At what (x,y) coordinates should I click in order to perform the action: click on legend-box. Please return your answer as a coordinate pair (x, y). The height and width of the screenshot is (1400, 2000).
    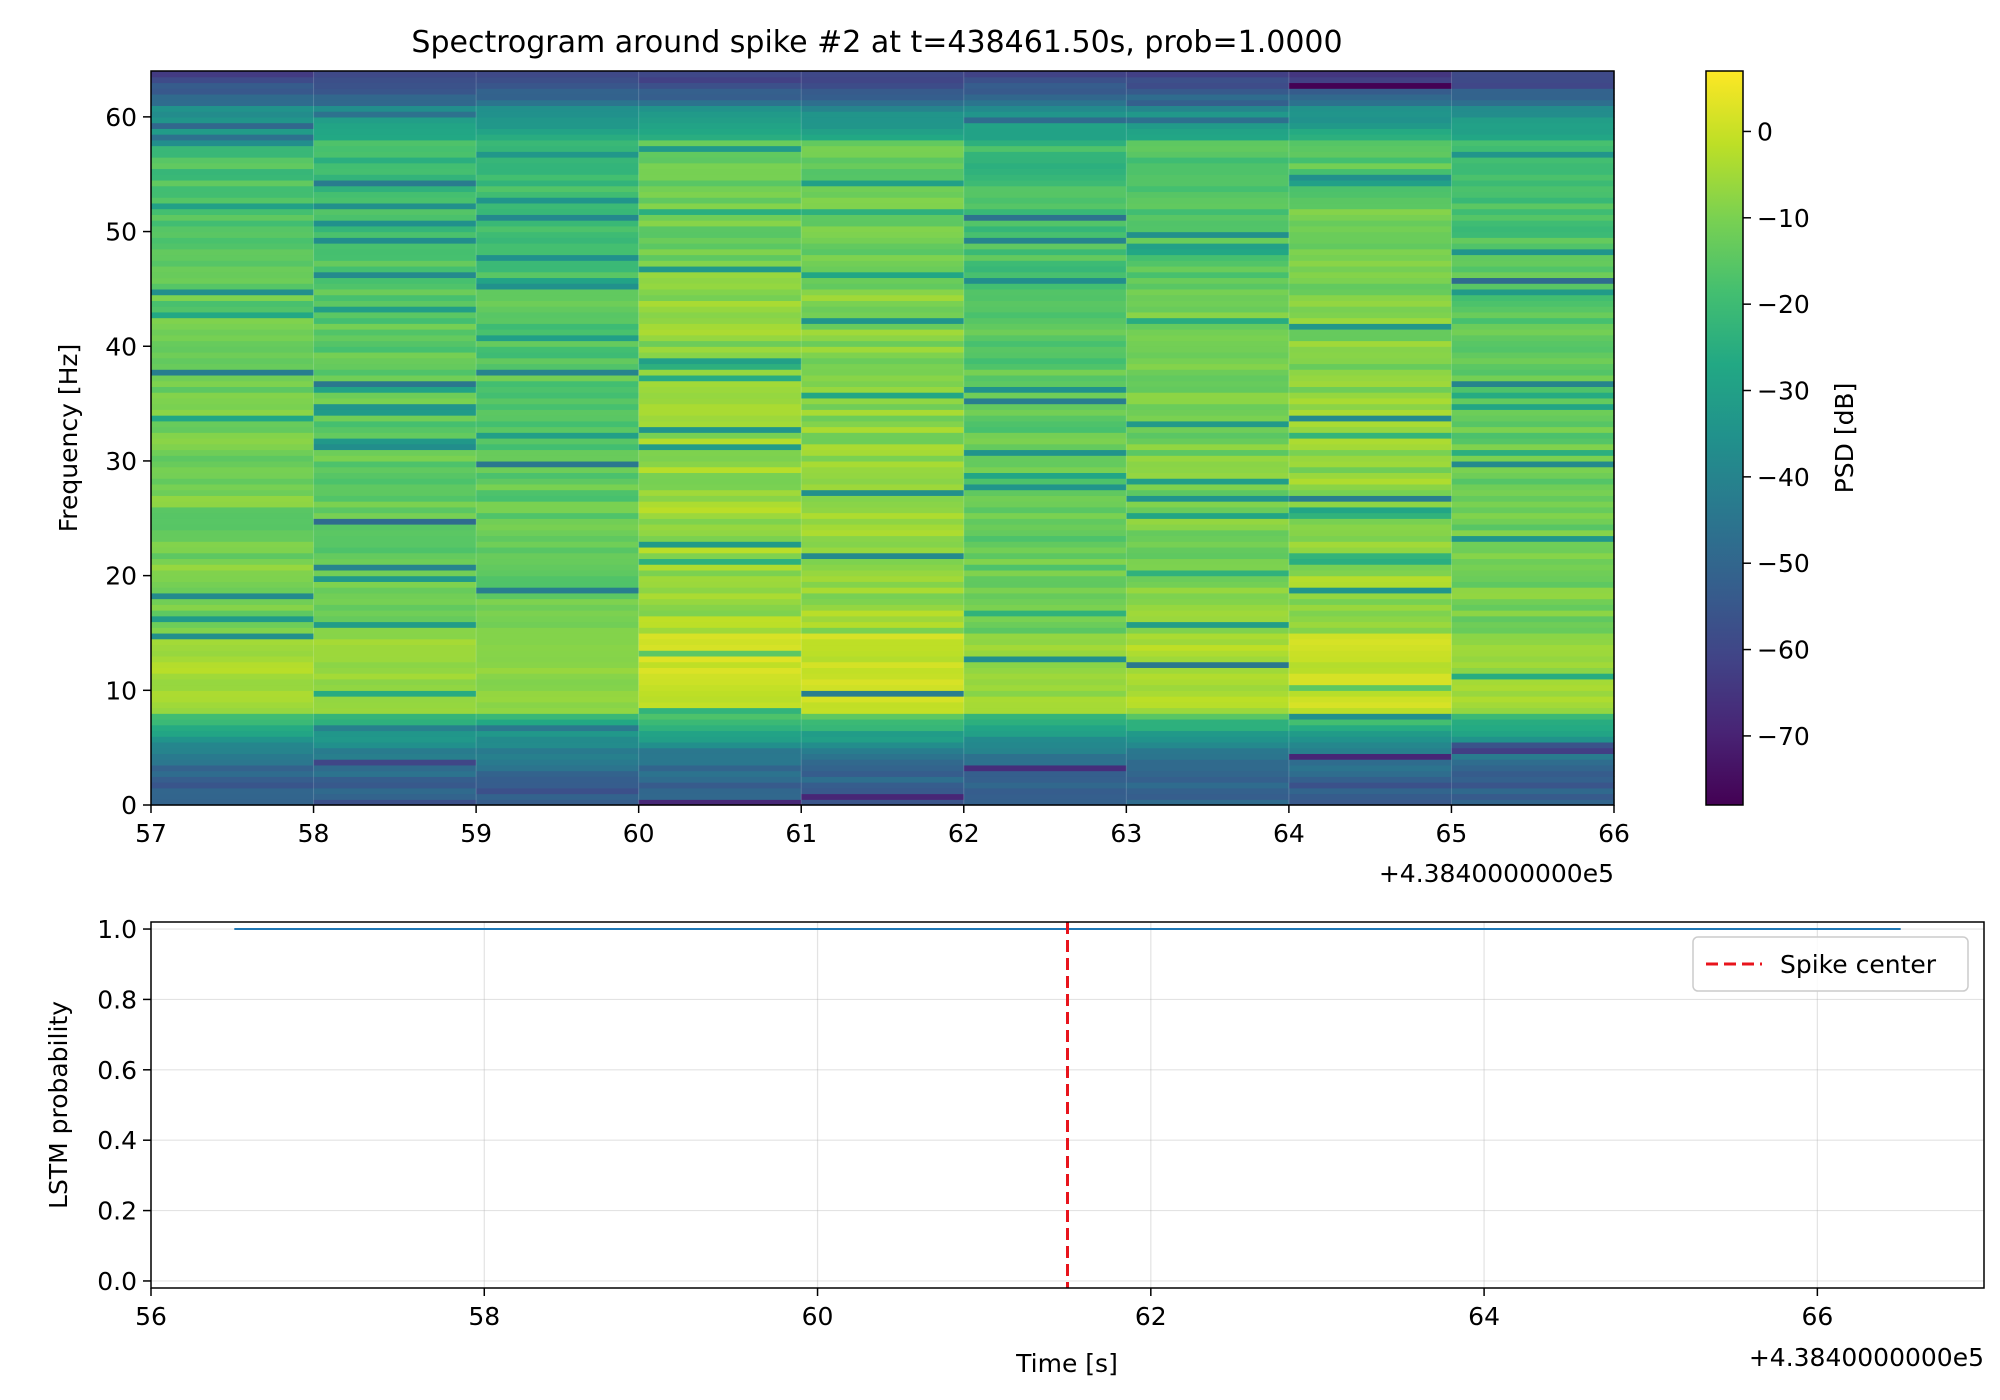
    Looking at the image, I should click on (1830, 964).